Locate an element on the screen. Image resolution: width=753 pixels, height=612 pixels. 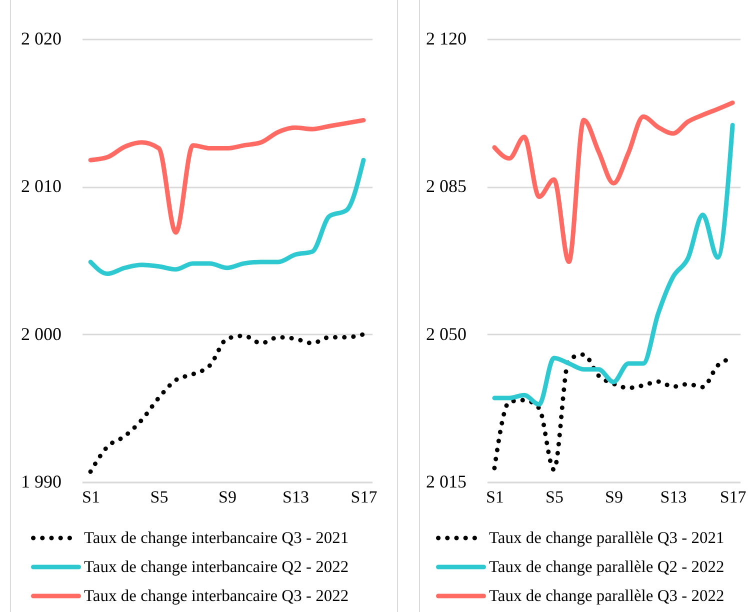
legend-label: Taux de change interbancaire Q3 - 2021 is located at coordinates (216, 537).